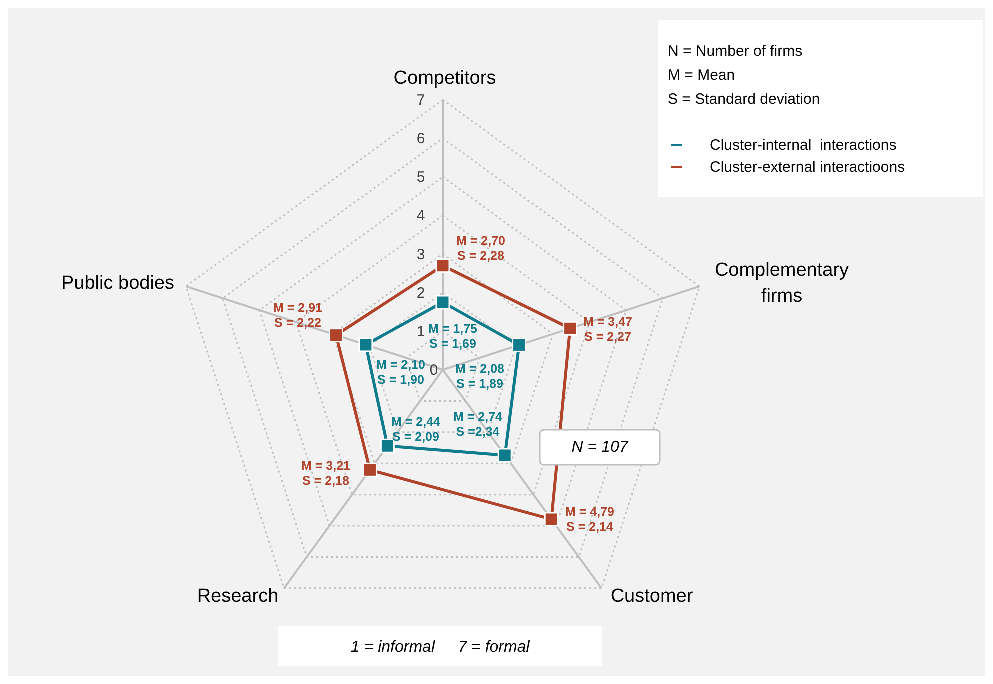 This screenshot has height=684, width=993. What do you see at coordinates (453, 336) in the screenshot?
I see `data-label: M = 1,75 S = 1,69` at bounding box center [453, 336].